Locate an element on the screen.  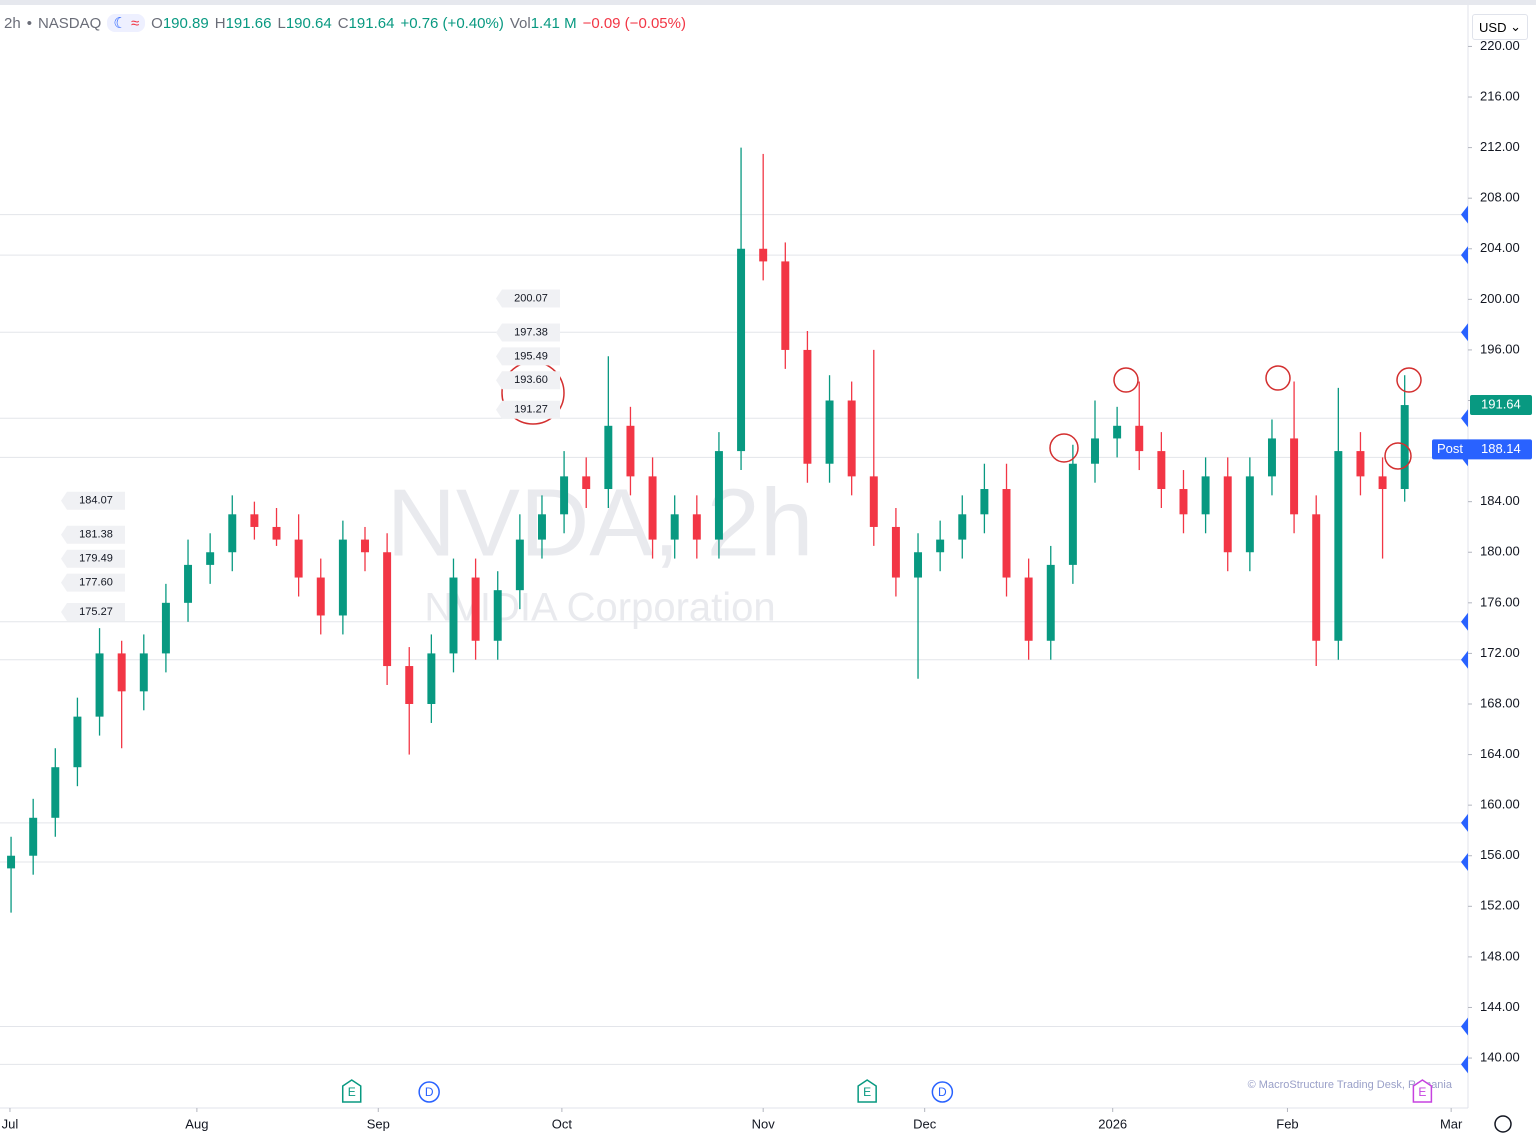
session-toggle: ☾ ≈ is located at coordinates (126, 23).